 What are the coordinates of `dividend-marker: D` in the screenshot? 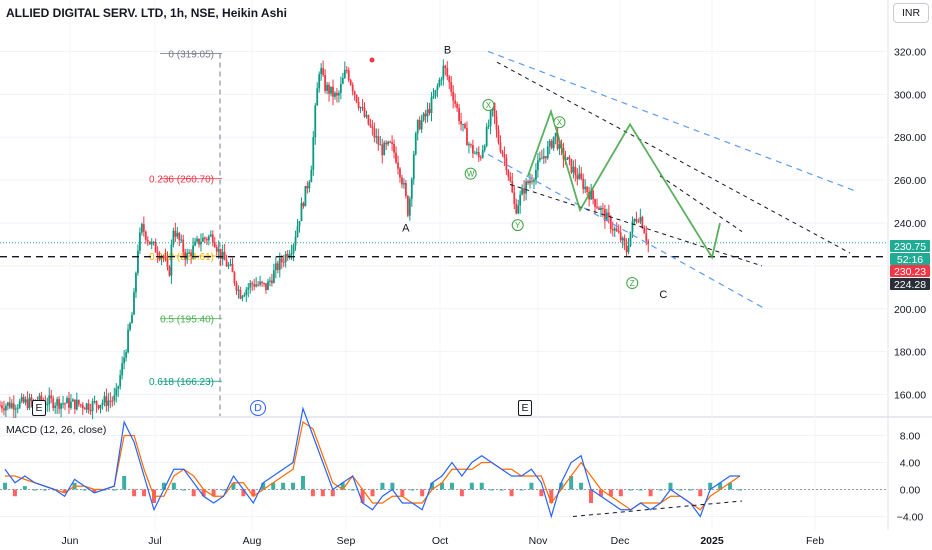 It's located at (258, 408).